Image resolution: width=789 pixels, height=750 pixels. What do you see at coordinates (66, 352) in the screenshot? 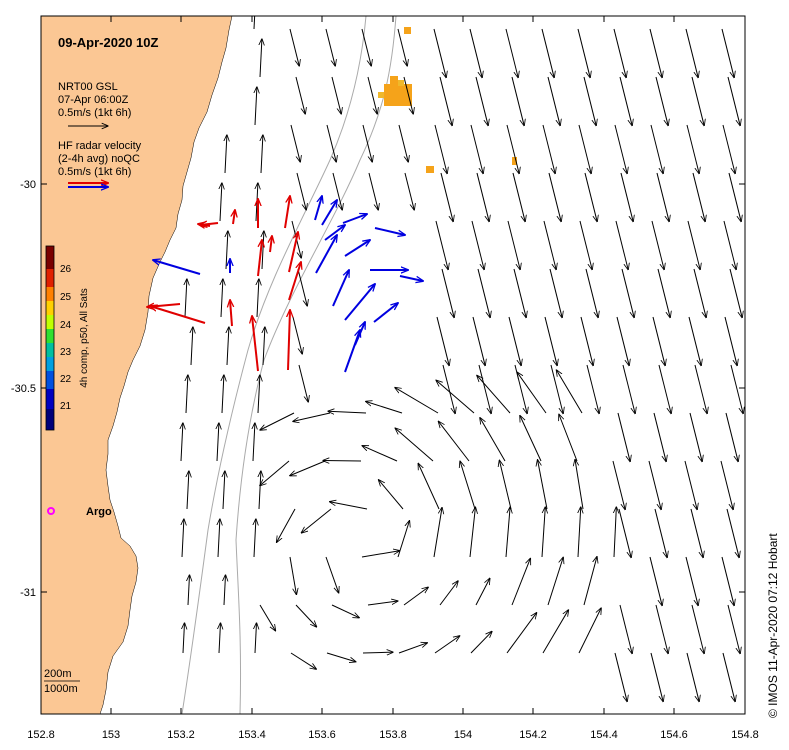
I see `colorbar-tick: 23` at bounding box center [66, 352].